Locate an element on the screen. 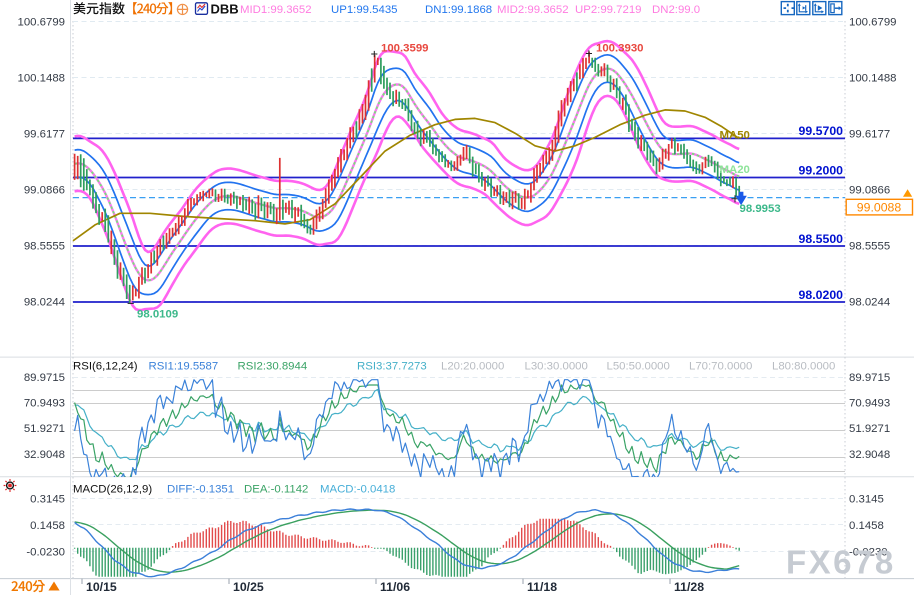  svg-text: UP1:99.5435 is located at coordinates (364, 10).